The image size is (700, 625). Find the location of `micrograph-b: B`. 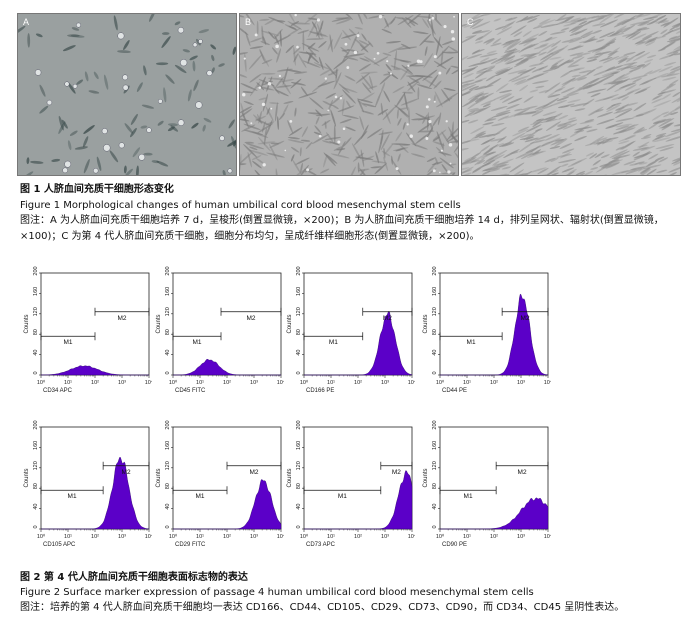

micrograph-b: B is located at coordinates (349, 94).